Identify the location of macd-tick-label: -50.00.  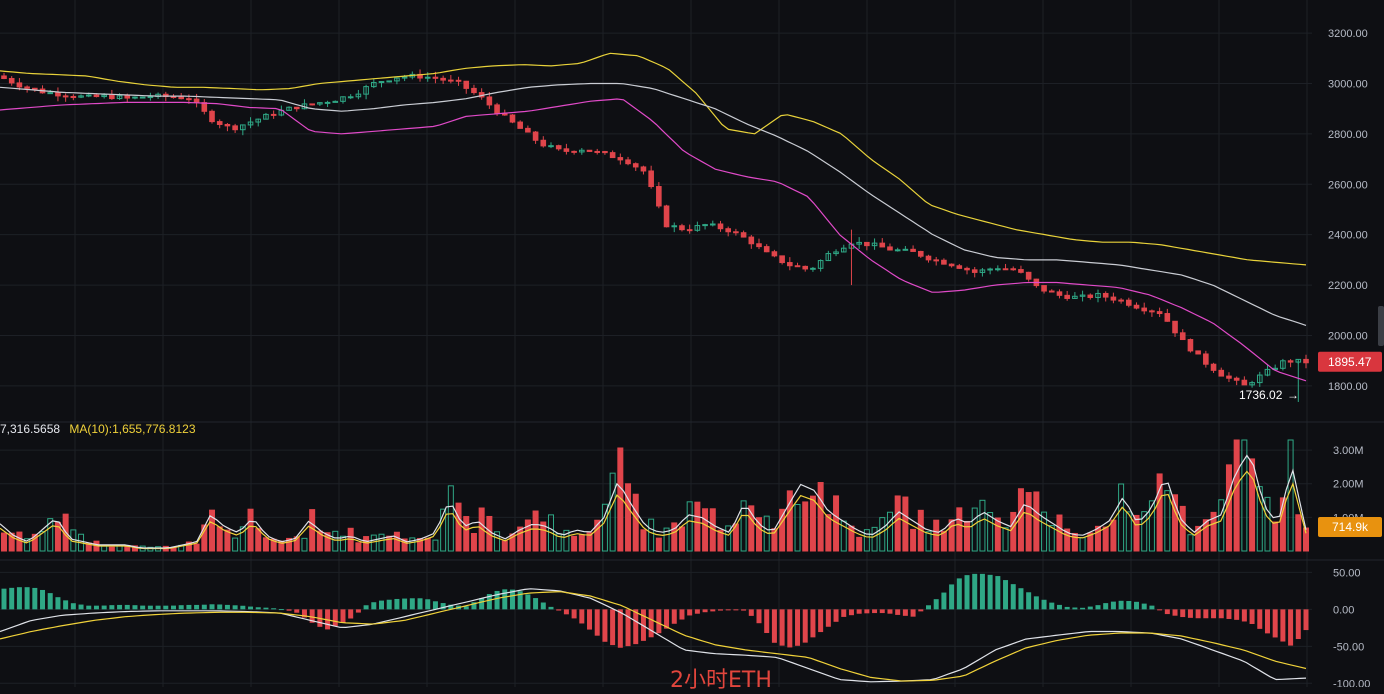
(1348, 647).